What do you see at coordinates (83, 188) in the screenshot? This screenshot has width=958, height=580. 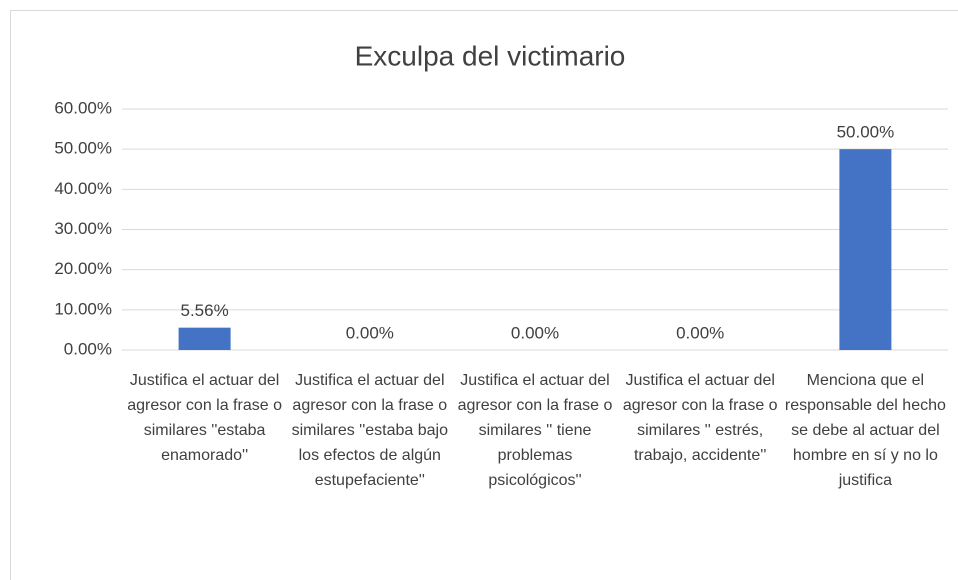 I see `y-tick-label: 40.00%` at bounding box center [83, 188].